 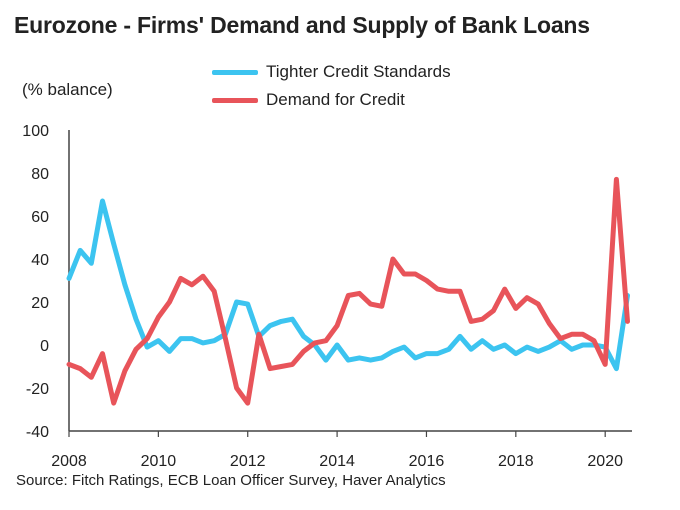 I want to click on y-tick-label: -20, so click(x=37, y=389).